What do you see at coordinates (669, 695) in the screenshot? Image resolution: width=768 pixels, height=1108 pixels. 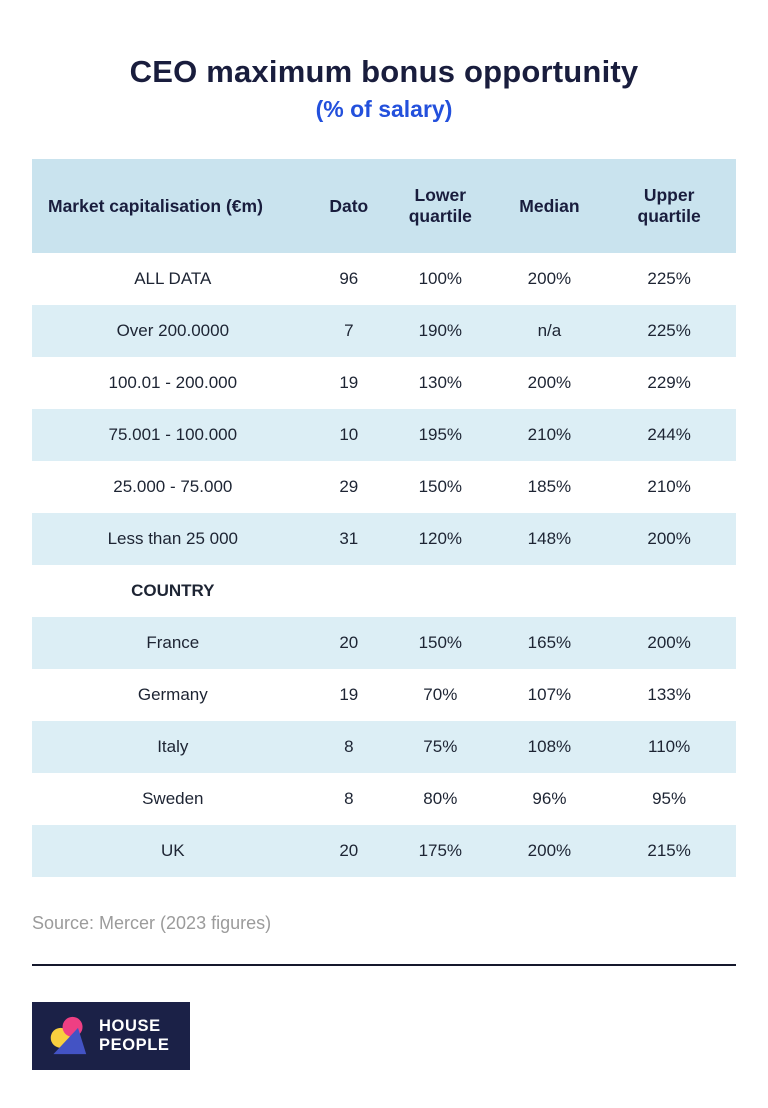 I see `table-cell: 133%` at bounding box center [669, 695].